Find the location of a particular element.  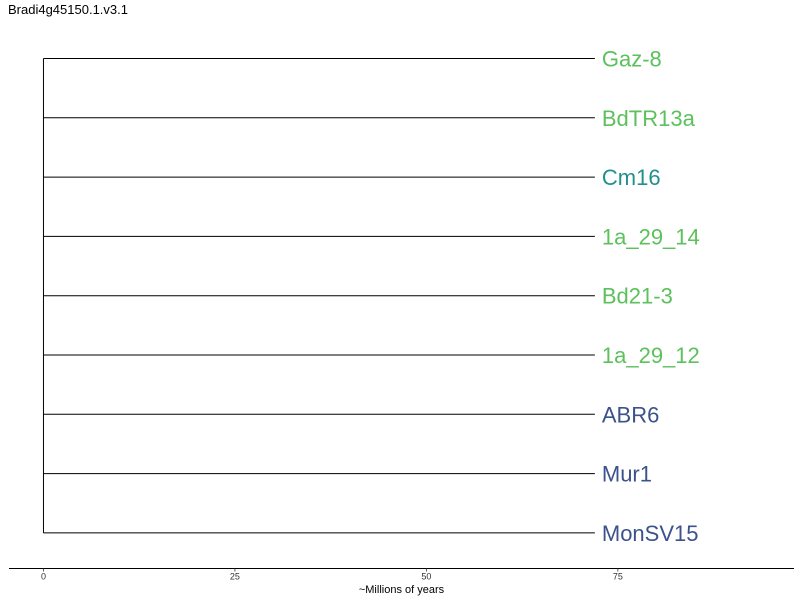

tip-label-Gaz-8: Gaz-8 is located at coordinates (632, 59).